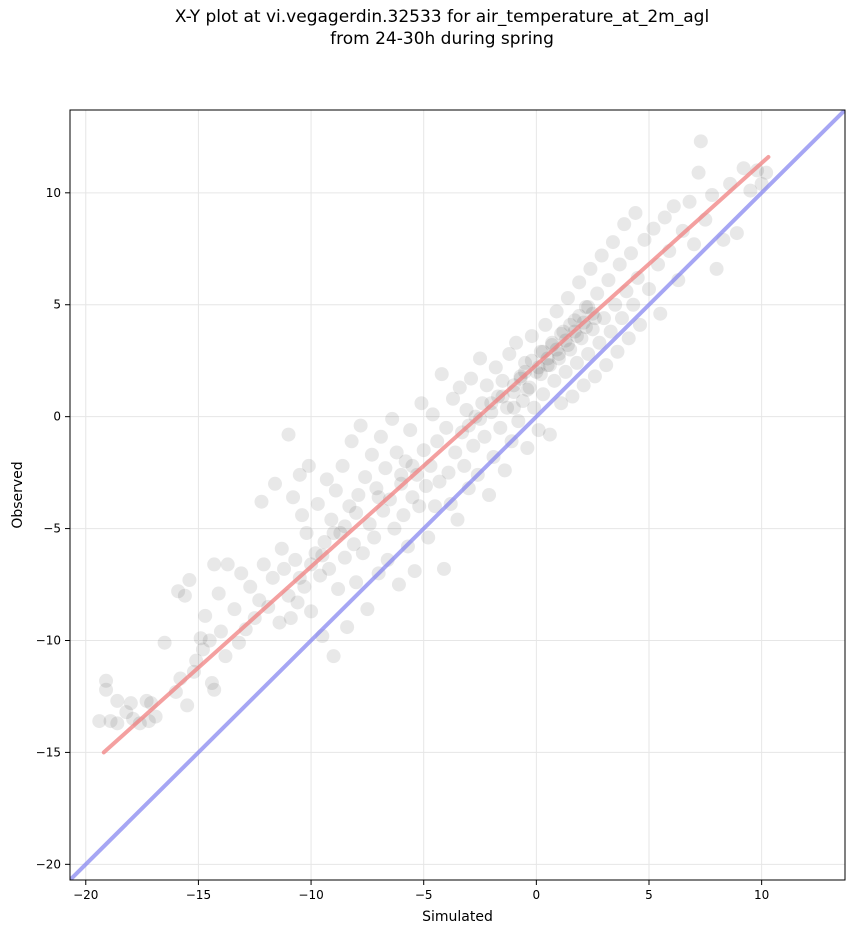 The height and width of the screenshot is (934, 854). What do you see at coordinates (52, 529) in the screenshot?
I see `y-tick-label: −5` at bounding box center [52, 529].